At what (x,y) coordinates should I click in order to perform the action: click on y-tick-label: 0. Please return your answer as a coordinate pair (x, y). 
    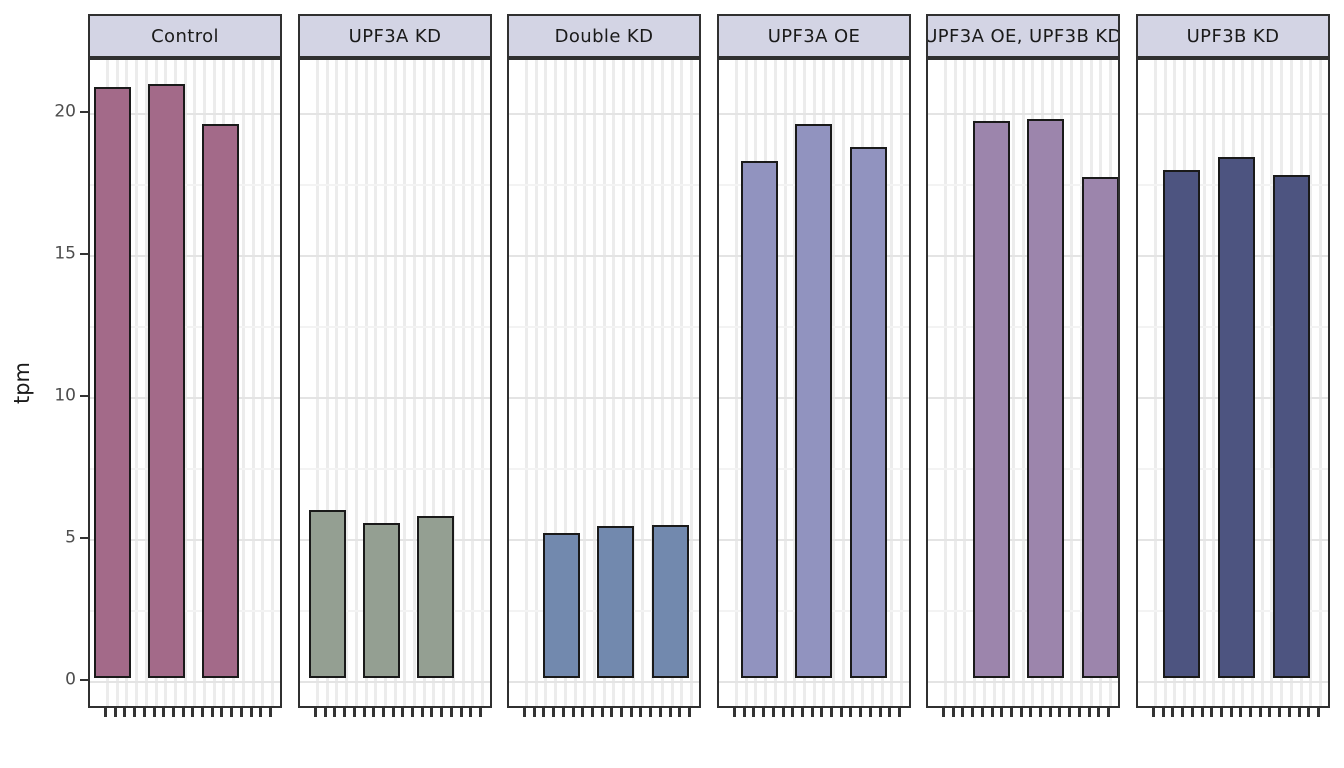
    Looking at the image, I should click on (70, 679).